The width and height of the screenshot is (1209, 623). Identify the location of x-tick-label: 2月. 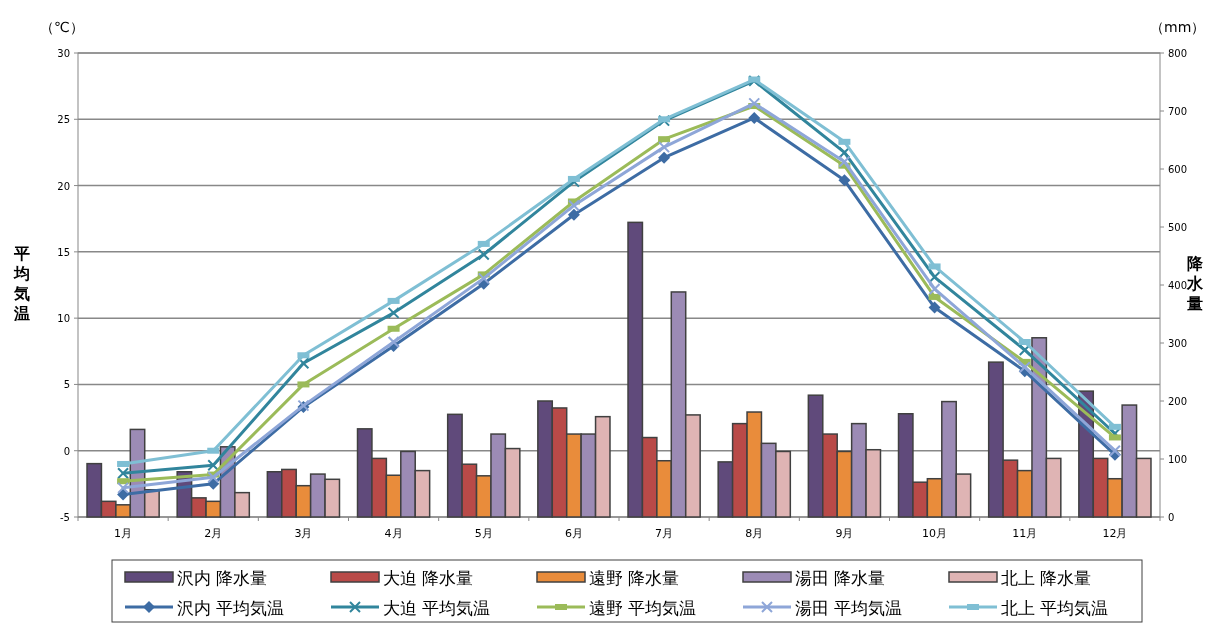
(213, 533).